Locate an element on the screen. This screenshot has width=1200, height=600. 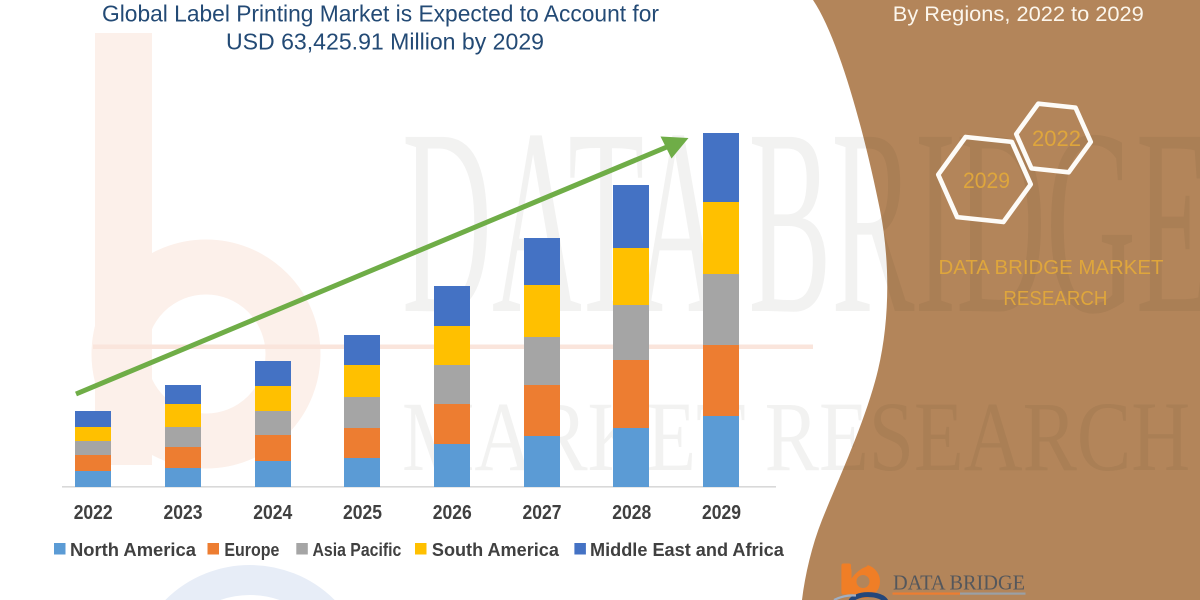
svg-text: 2024 is located at coordinates (273, 513).